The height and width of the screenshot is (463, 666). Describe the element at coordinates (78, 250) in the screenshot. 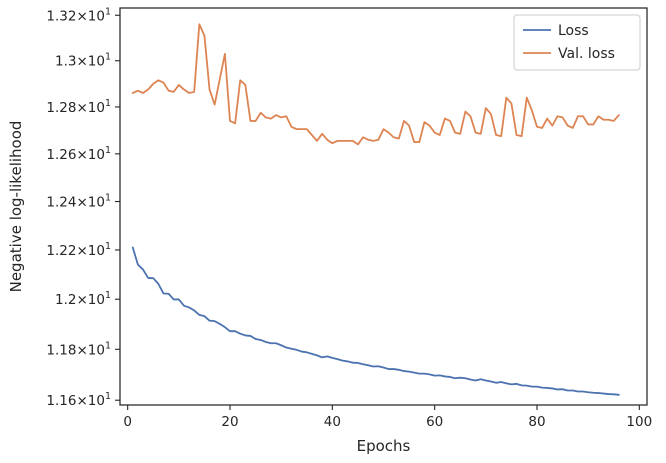

I see `y-tick-label: 1.22×10¹` at that location.